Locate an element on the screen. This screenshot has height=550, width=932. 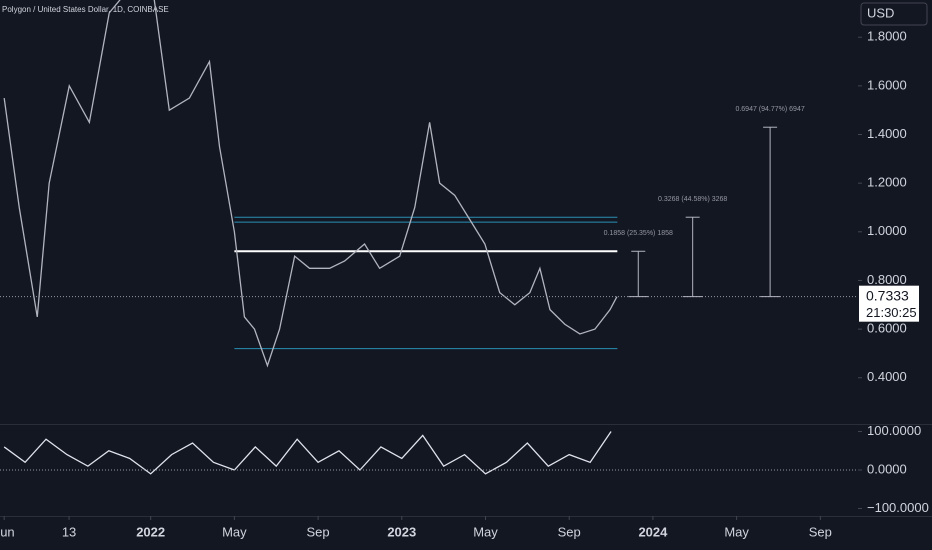
y-tick-label: 1.8000 is located at coordinates (887, 36).